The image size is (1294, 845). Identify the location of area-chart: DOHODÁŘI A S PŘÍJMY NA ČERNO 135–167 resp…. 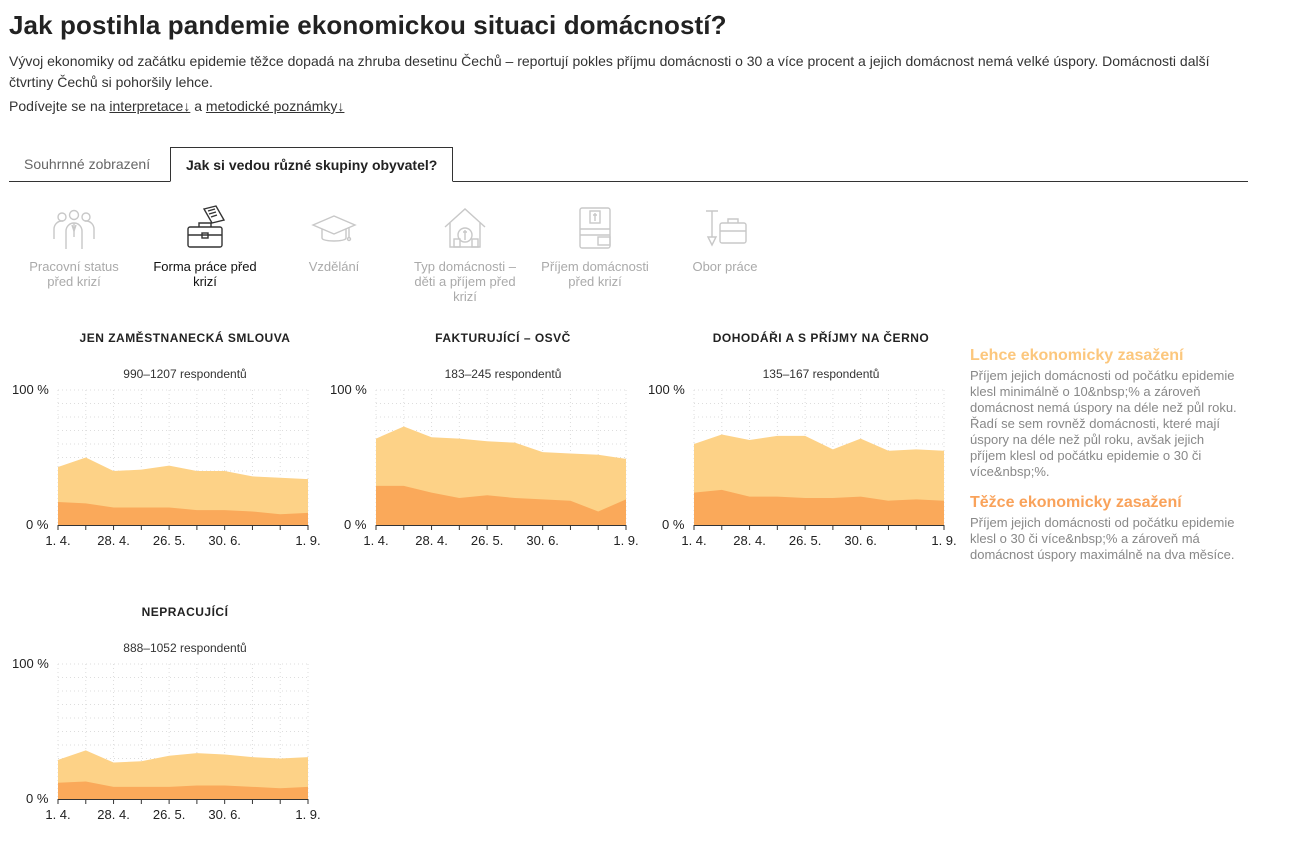
(801, 445).